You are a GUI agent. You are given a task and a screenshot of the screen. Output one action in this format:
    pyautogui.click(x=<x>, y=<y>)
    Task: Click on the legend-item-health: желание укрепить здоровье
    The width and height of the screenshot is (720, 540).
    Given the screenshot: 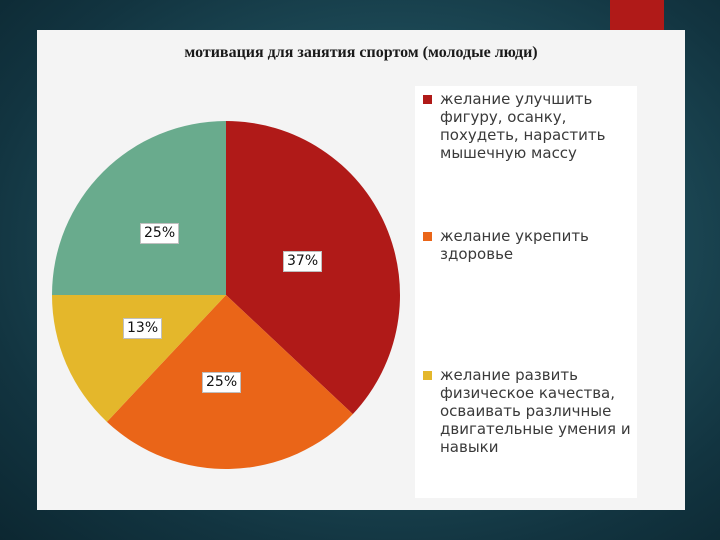 What is the action you would take?
    pyautogui.click(x=530, y=245)
    